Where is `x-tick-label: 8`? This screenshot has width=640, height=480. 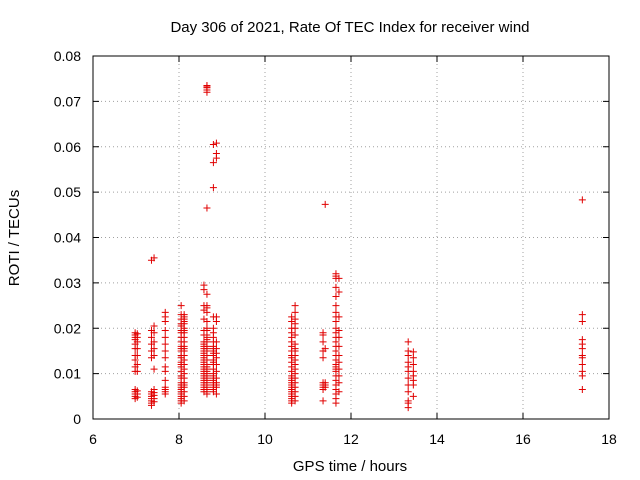 x-tick-label: 8 is located at coordinates (179, 439).